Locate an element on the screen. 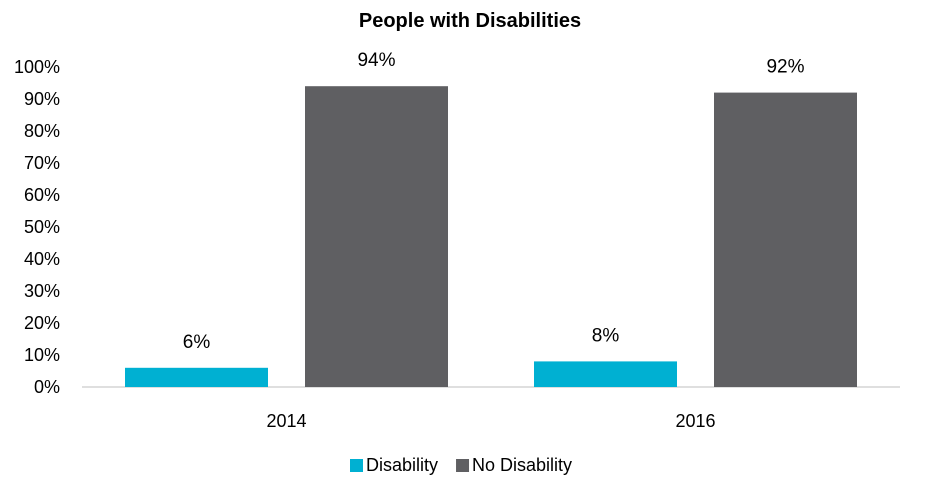 Image resolution: width=937 pixels, height=485 pixels. y-tick-label: 30% is located at coordinates (42, 291).